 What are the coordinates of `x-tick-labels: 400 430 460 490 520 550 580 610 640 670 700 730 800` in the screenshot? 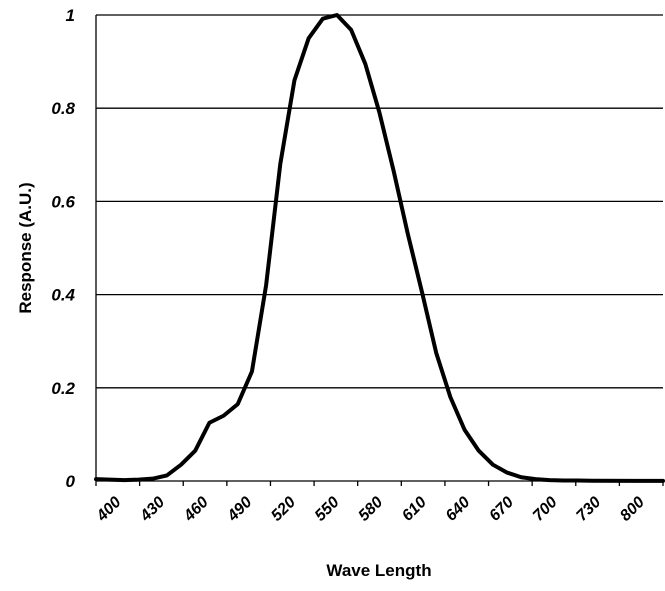 It's located at (370, 510).